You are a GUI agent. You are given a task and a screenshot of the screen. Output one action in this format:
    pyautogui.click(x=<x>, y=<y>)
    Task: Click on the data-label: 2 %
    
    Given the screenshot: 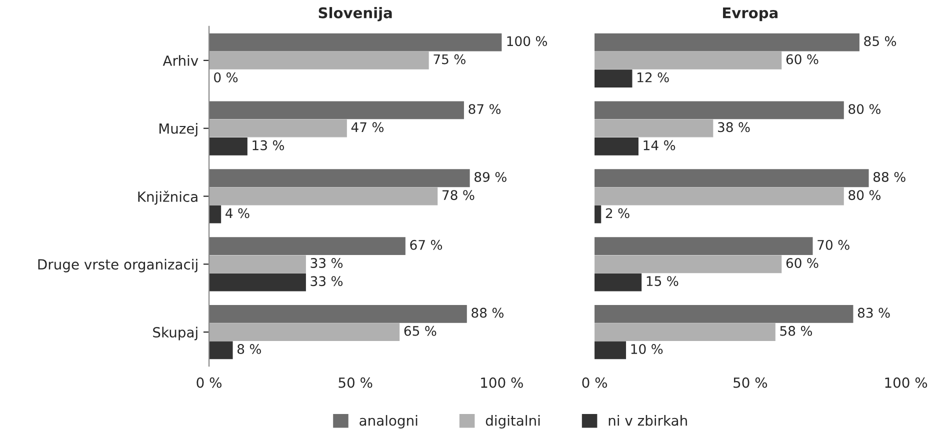 What is the action you would take?
    pyautogui.click(x=618, y=213)
    